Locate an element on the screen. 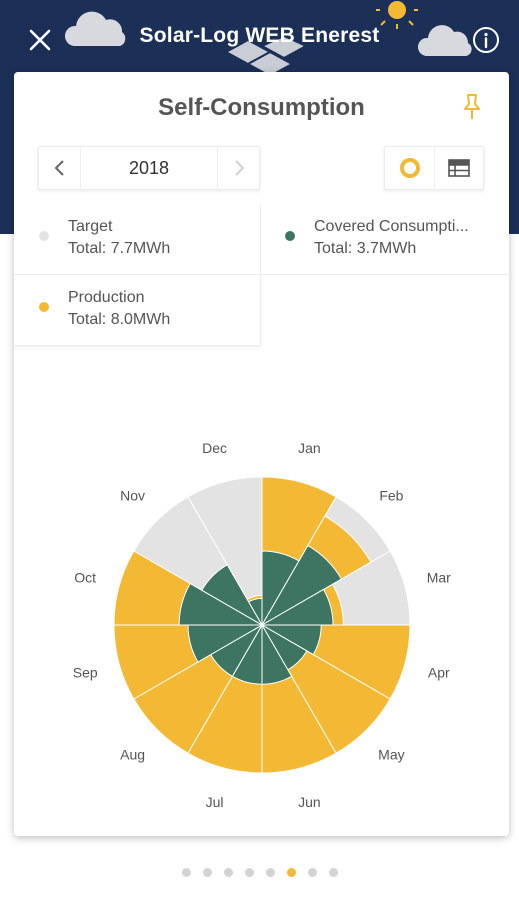 This screenshot has height=900, width=519. table-view-button is located at coordinates (459, 168).